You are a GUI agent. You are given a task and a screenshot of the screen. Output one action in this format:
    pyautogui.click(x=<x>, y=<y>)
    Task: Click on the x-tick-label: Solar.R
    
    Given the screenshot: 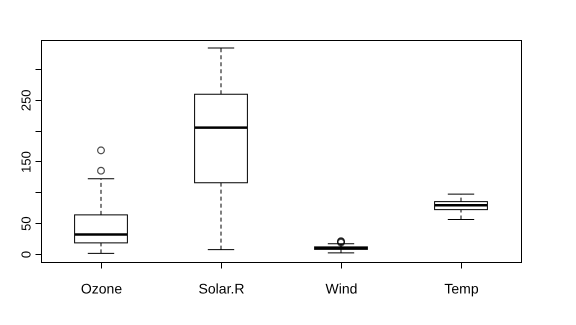 What is the action you would take?
    pyautogui.click(x=221, y=288)
    